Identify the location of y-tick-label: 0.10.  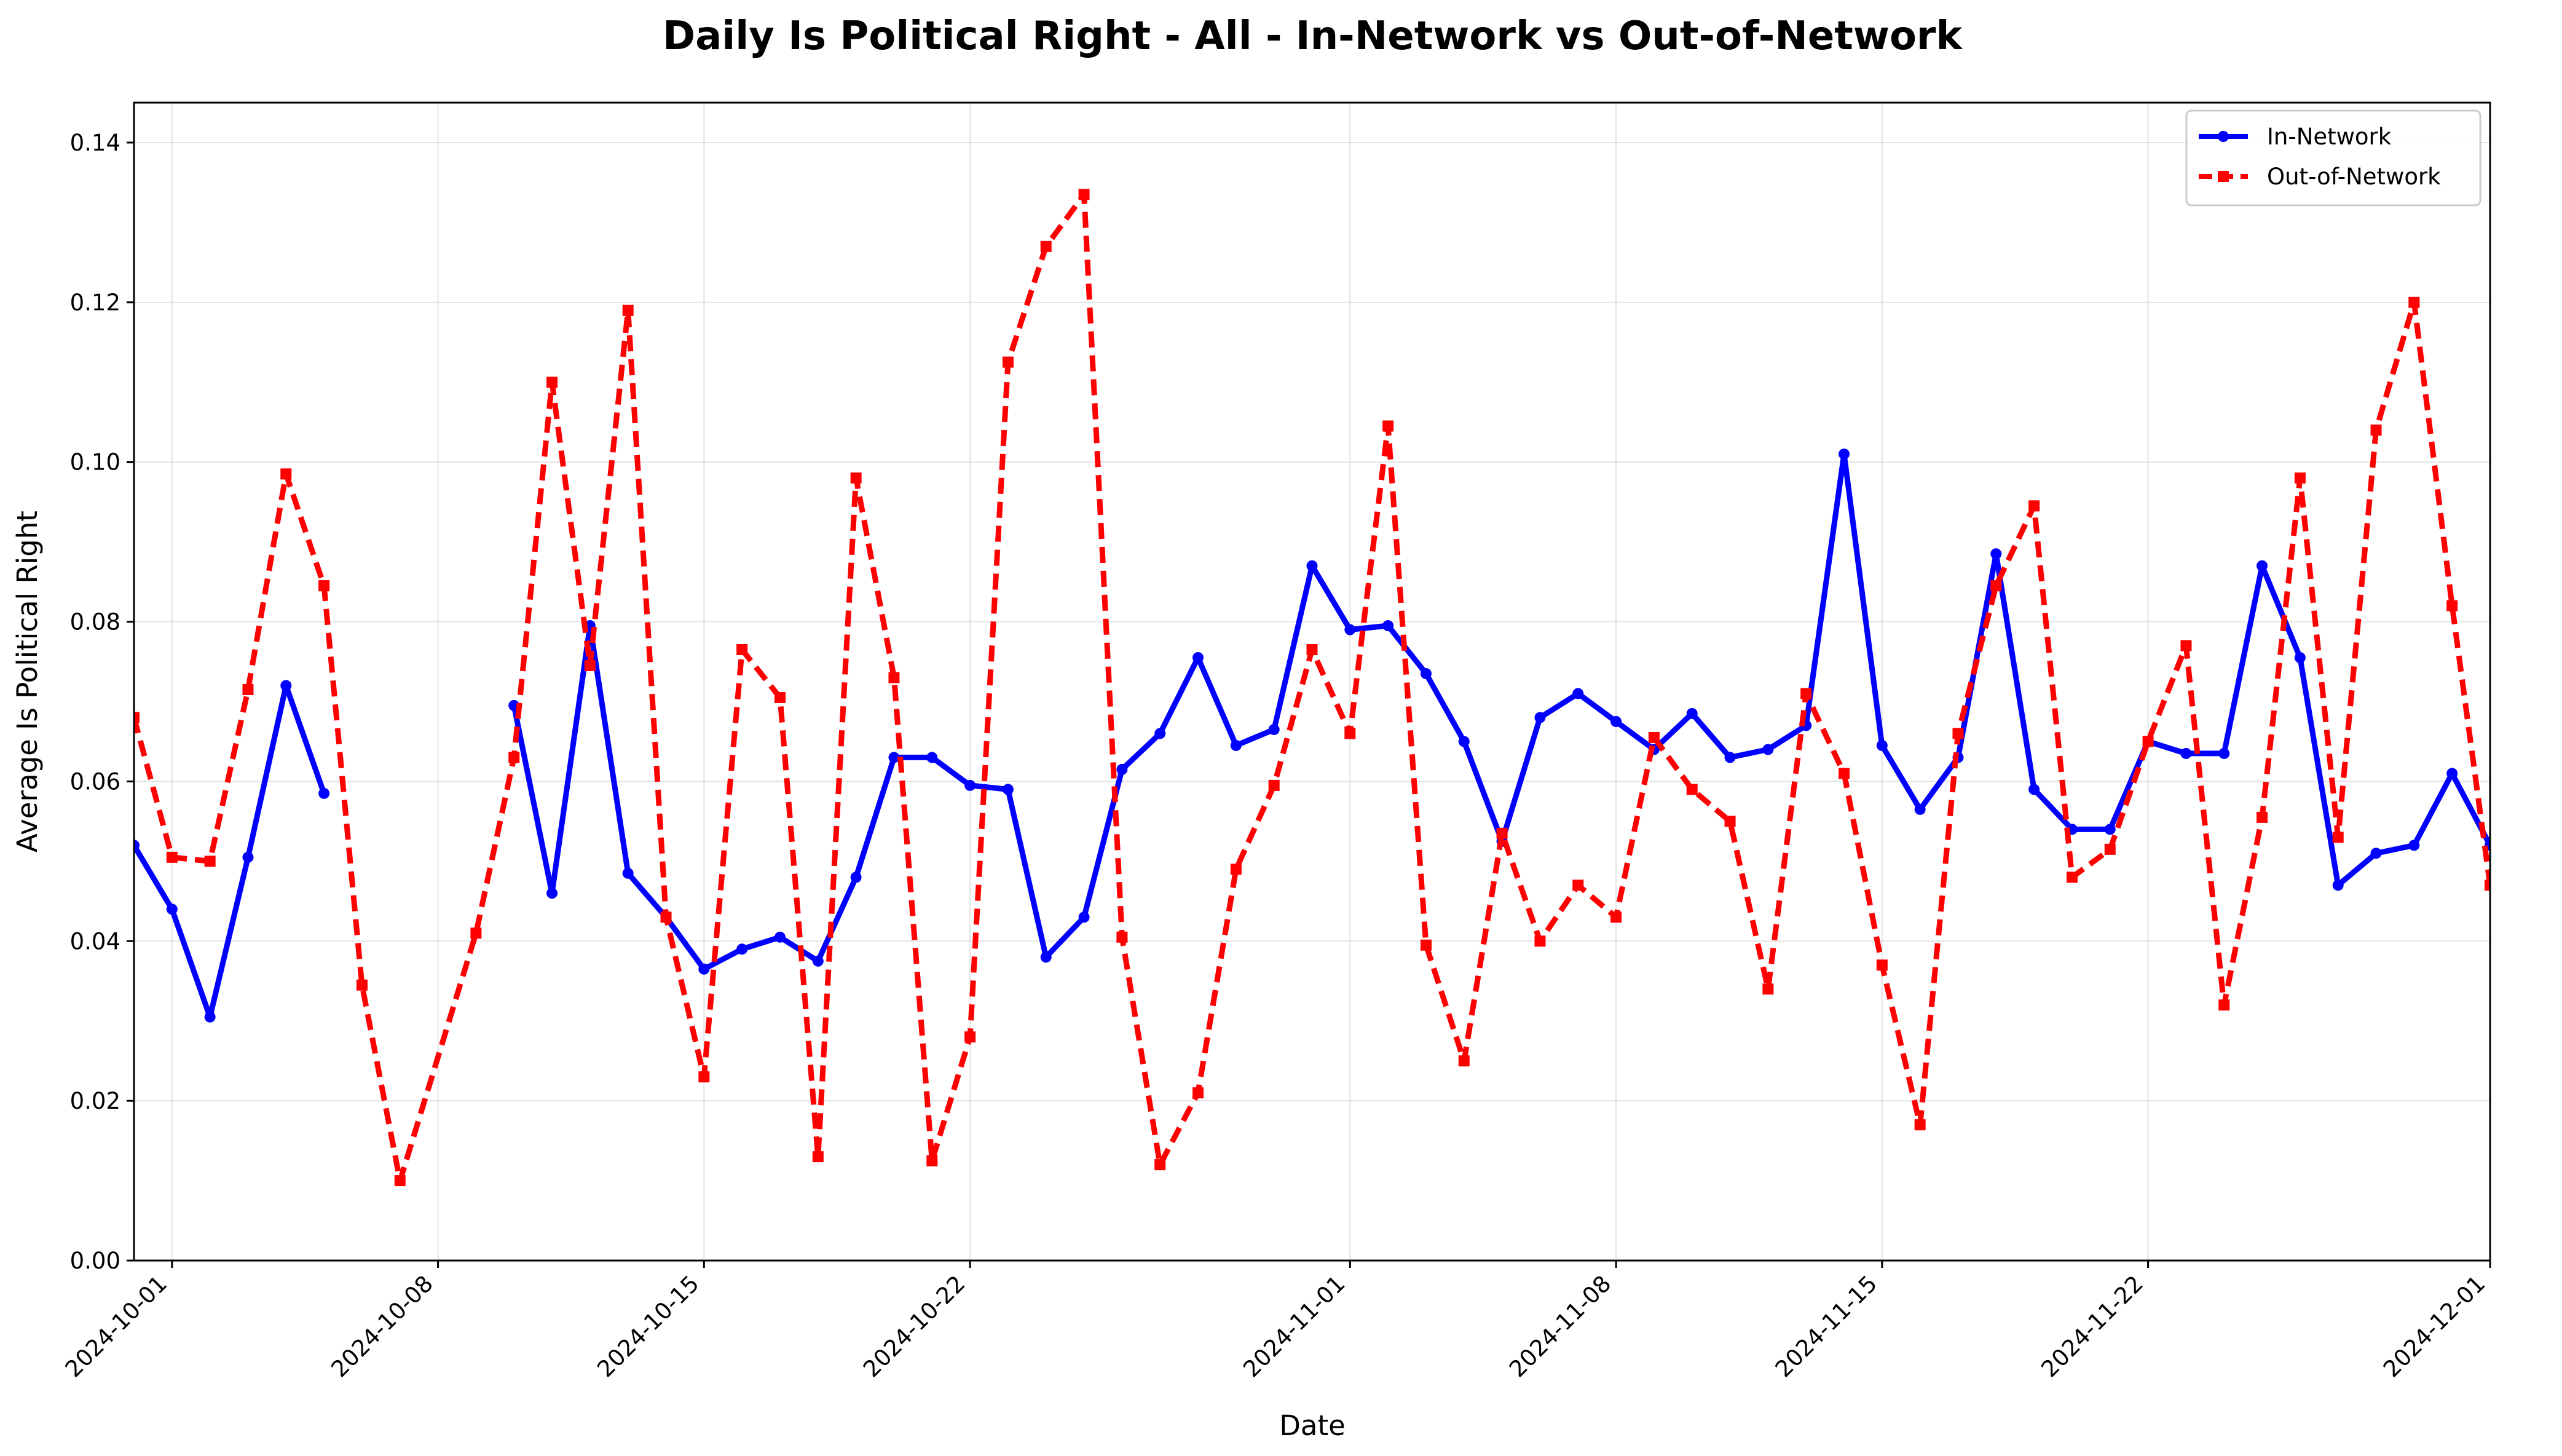
(95, 462).